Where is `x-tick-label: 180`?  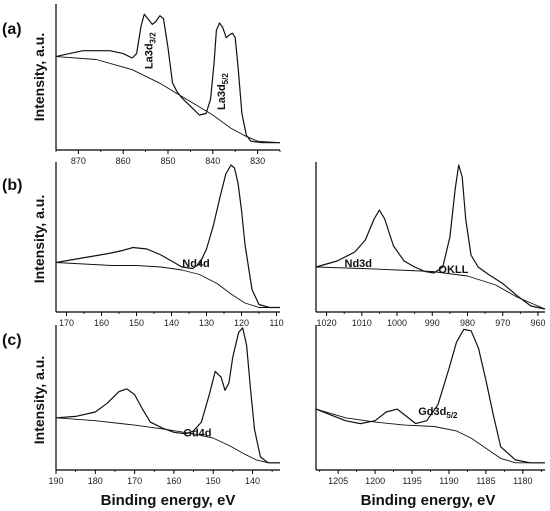
x-tick-label: 180 is located at coordinates (95, 481).